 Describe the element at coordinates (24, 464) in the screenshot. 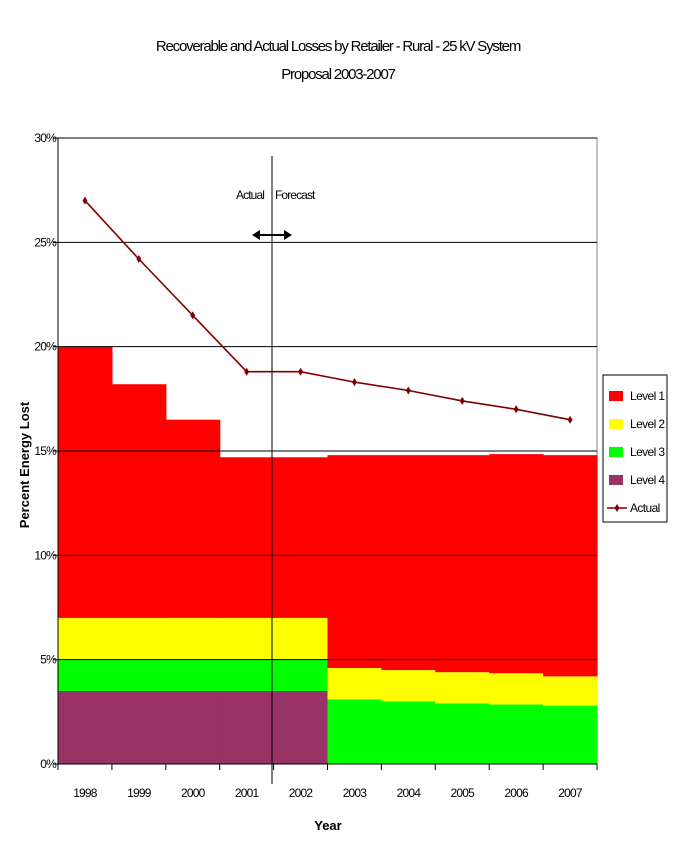

I see `y-axis-title: Percent Energy Lost` at that location.